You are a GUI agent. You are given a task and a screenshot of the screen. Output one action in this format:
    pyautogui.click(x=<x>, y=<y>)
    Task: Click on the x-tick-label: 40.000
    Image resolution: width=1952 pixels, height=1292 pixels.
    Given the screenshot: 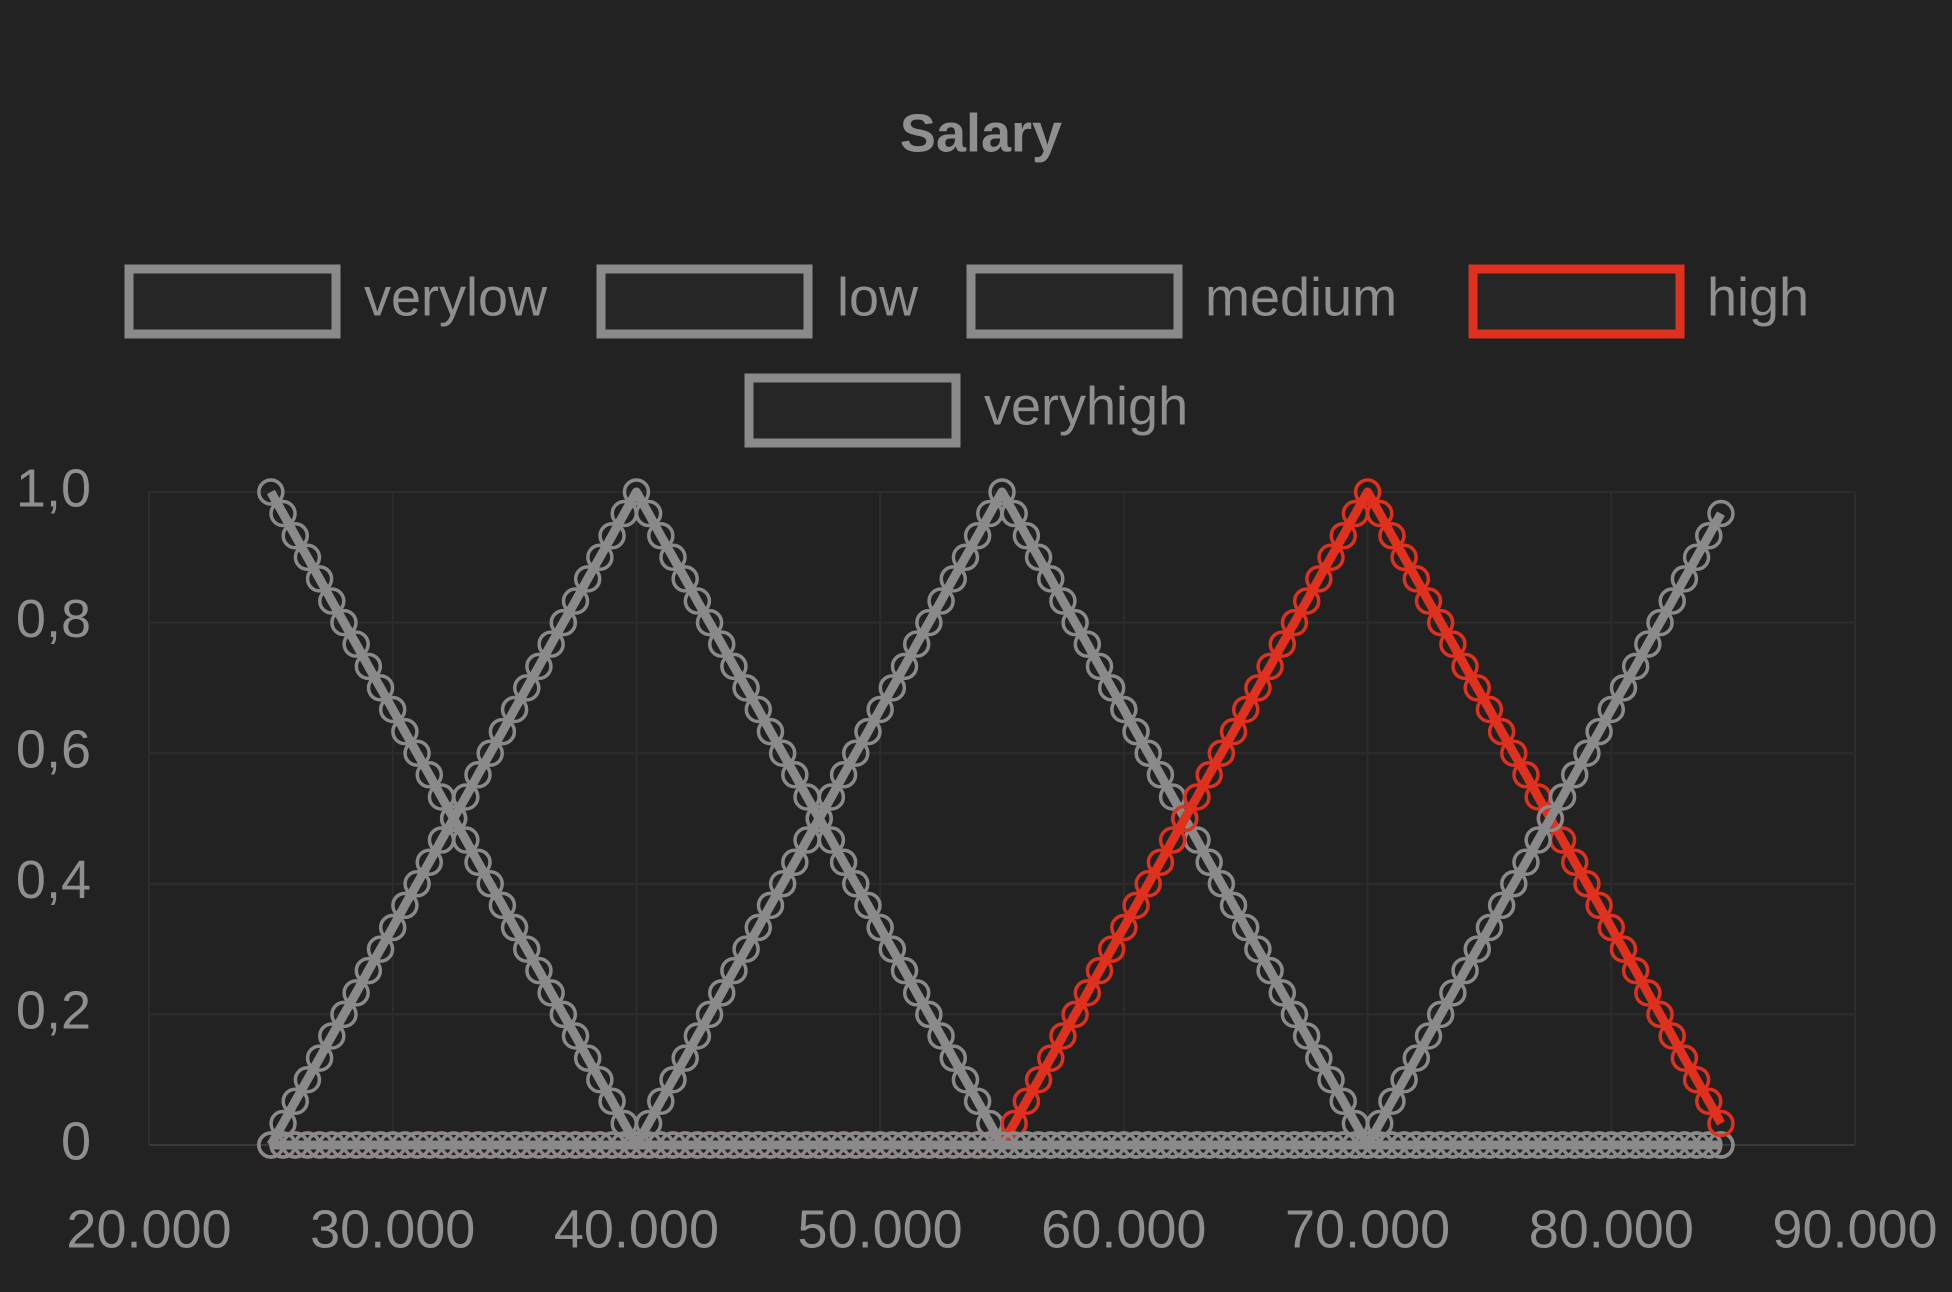 What is the action you would take?
    pyautogui.click(x=636, y=1229)
    